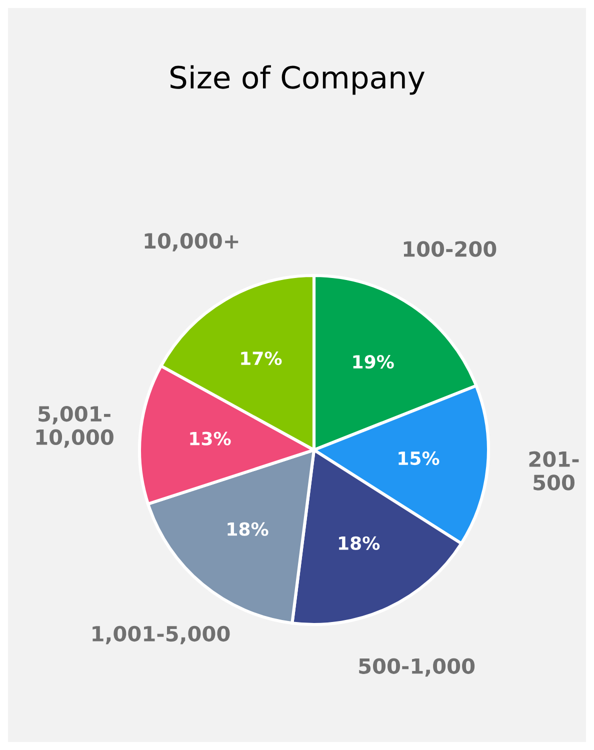 The width and height of the screenshot is (594, 750). Describe the element at coordinates (297, 80) in the screenshot. I see `chart-title: Size of Company` at that location.